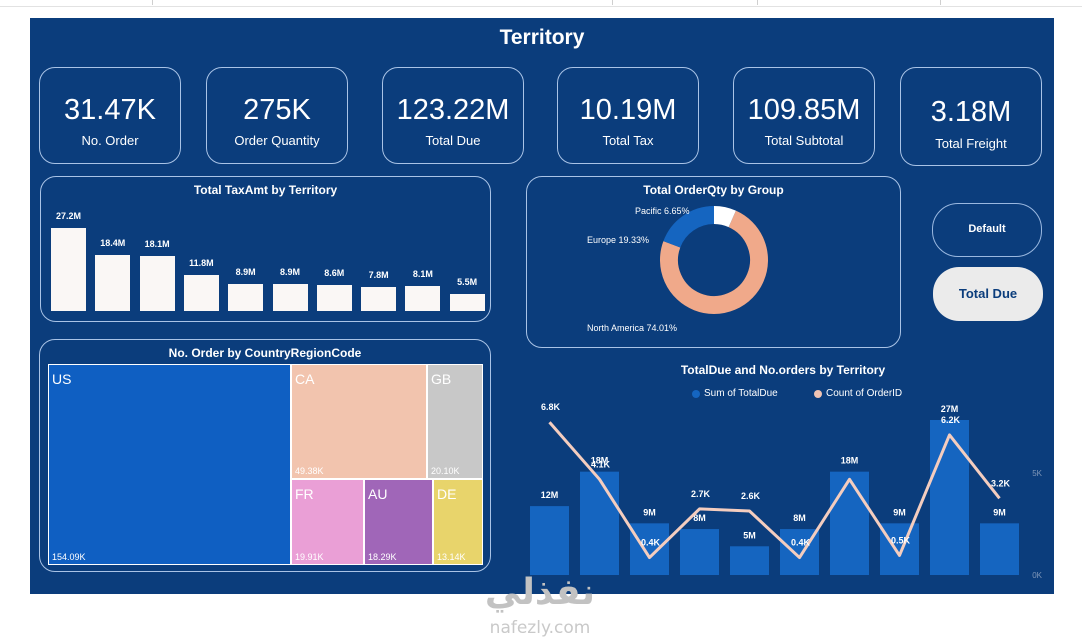 The height and width of the screenshot is (640, 1082). What do you see at coordinates (113, 242) in the screenshot?
I see `tax-bar-label: 18.4M` at bounding box center [113, 242].